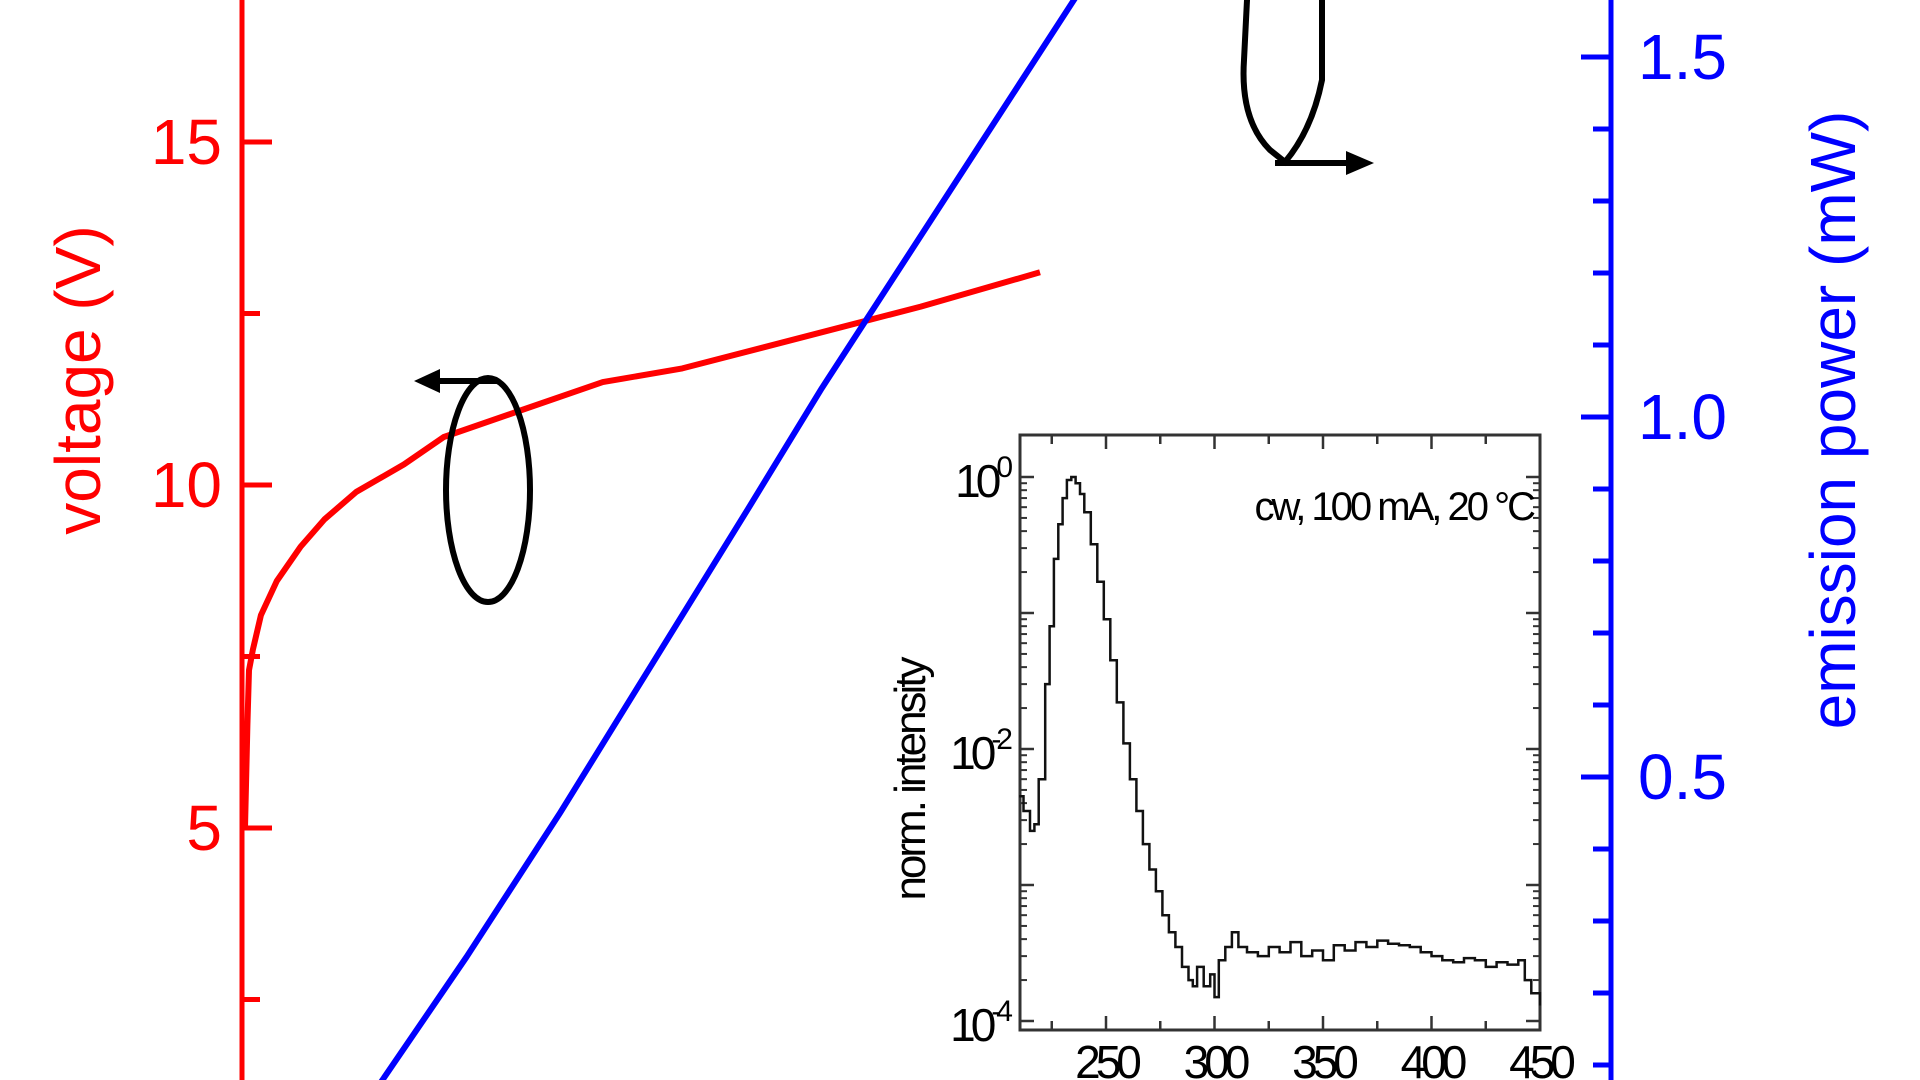 The height and width of the screenshot is (1080, 1920). I want to click on inset-y-tick-labels: 10⁰ 10⁻² 10⁻⁴, so click(983, 751).